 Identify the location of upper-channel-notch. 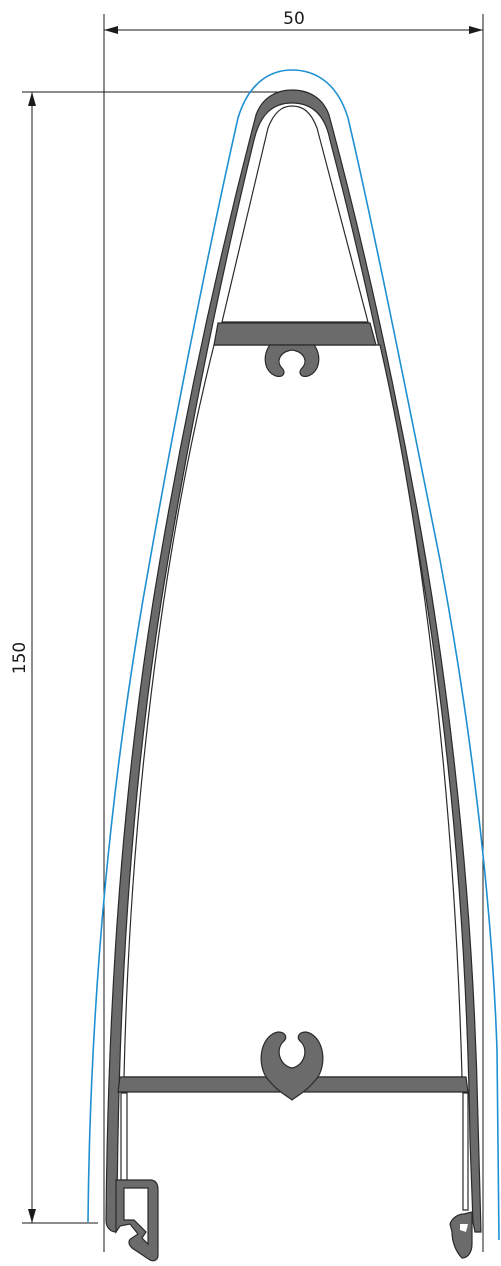
(292, 362).